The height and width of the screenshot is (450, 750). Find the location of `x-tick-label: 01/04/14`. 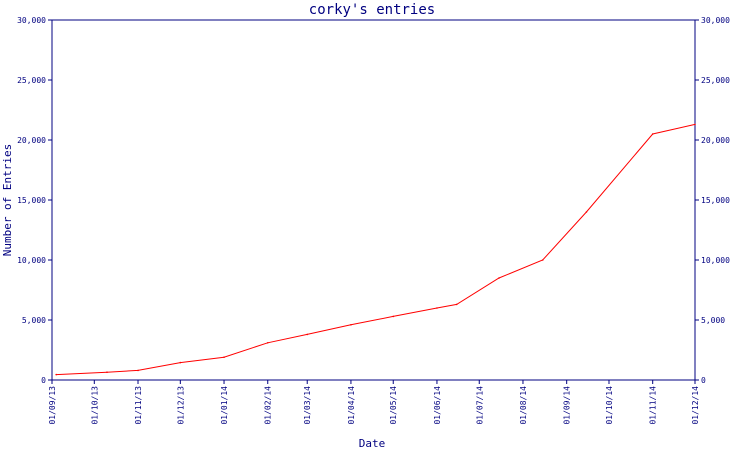

x-tick-label: 01/04/14 is located at coordinates (351, 405).